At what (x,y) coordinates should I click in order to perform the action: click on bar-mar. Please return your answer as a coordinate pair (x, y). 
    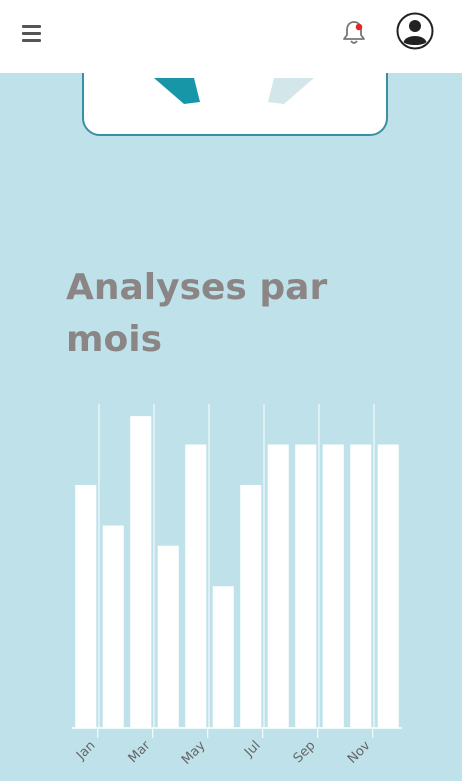
    Looking at the image, I should click on (141, 572).